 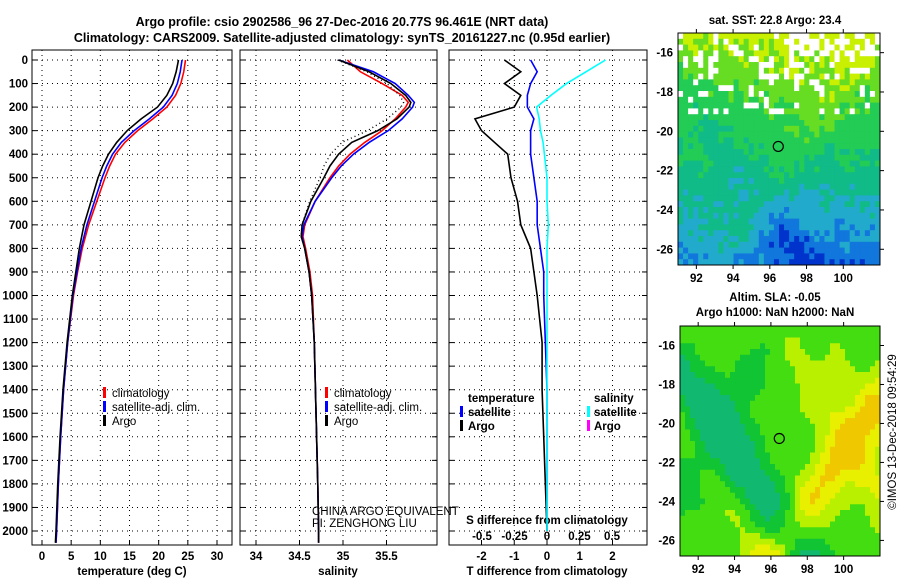 What do you see at coordinates (893, 432) in the screenshot?
I see `credit-text: ©IMOS 13-Dec-2018 09:54:29` at bounding box center [893, 432].